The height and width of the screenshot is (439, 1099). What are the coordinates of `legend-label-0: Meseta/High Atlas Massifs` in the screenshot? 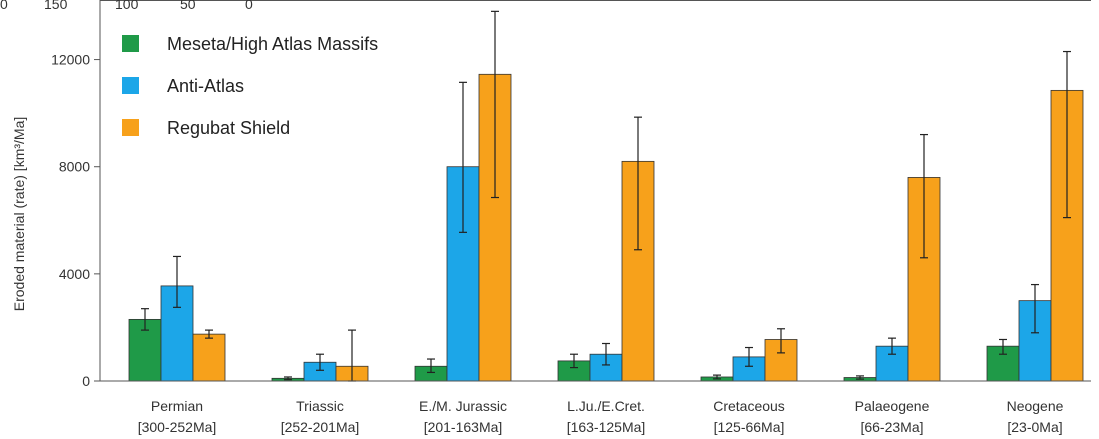 It's located at (272, 44).